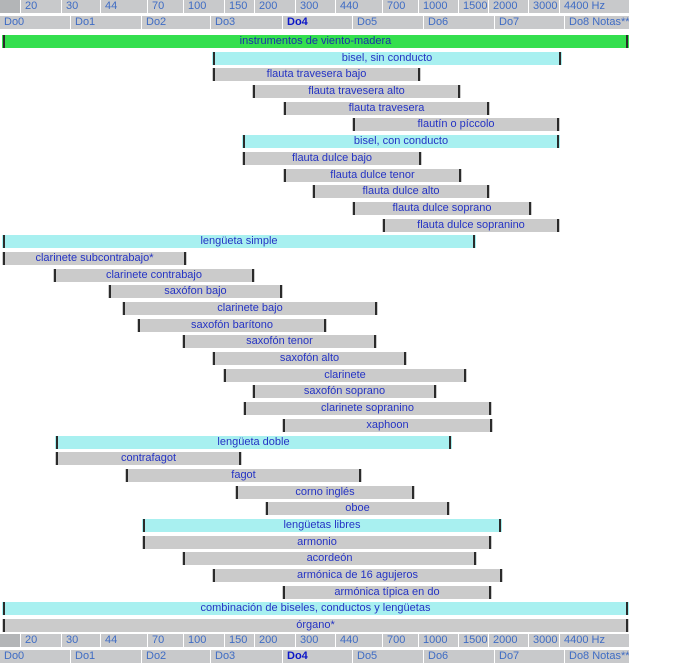 The height and width of the screenshot is (663, 700). I want to click on freq-cell-300: 300, so click(315, 640).